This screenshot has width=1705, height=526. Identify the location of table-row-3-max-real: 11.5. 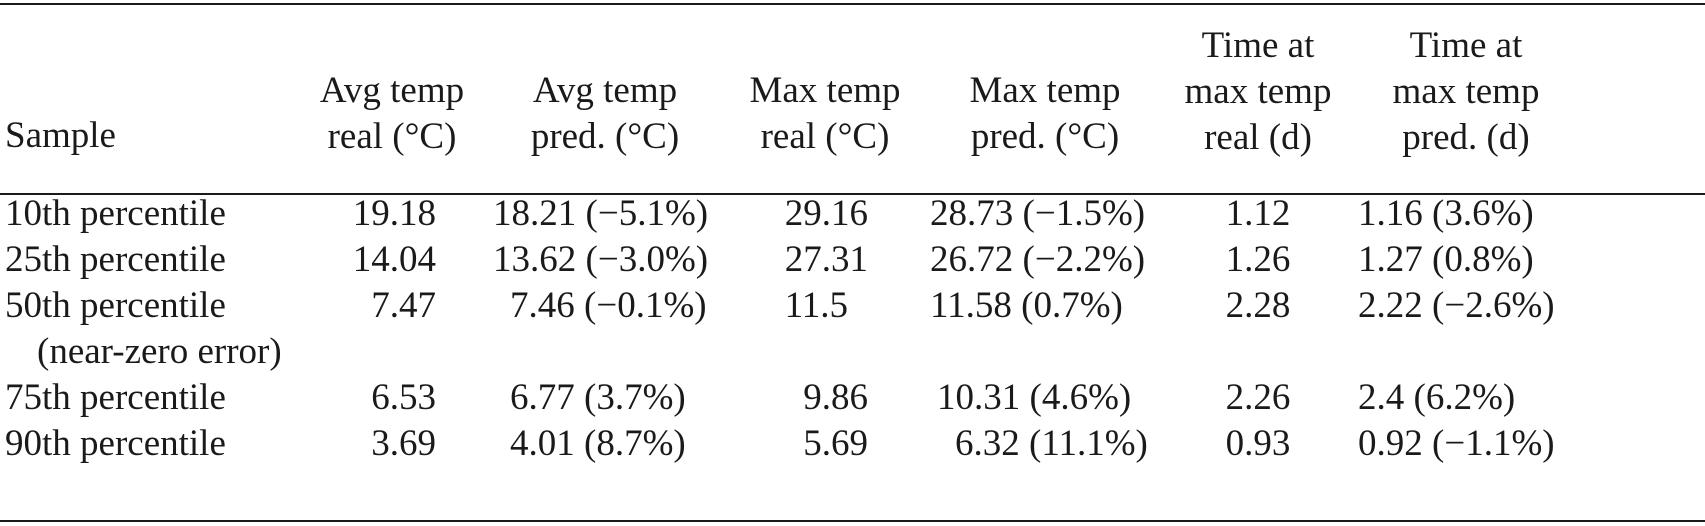
(816, 305).